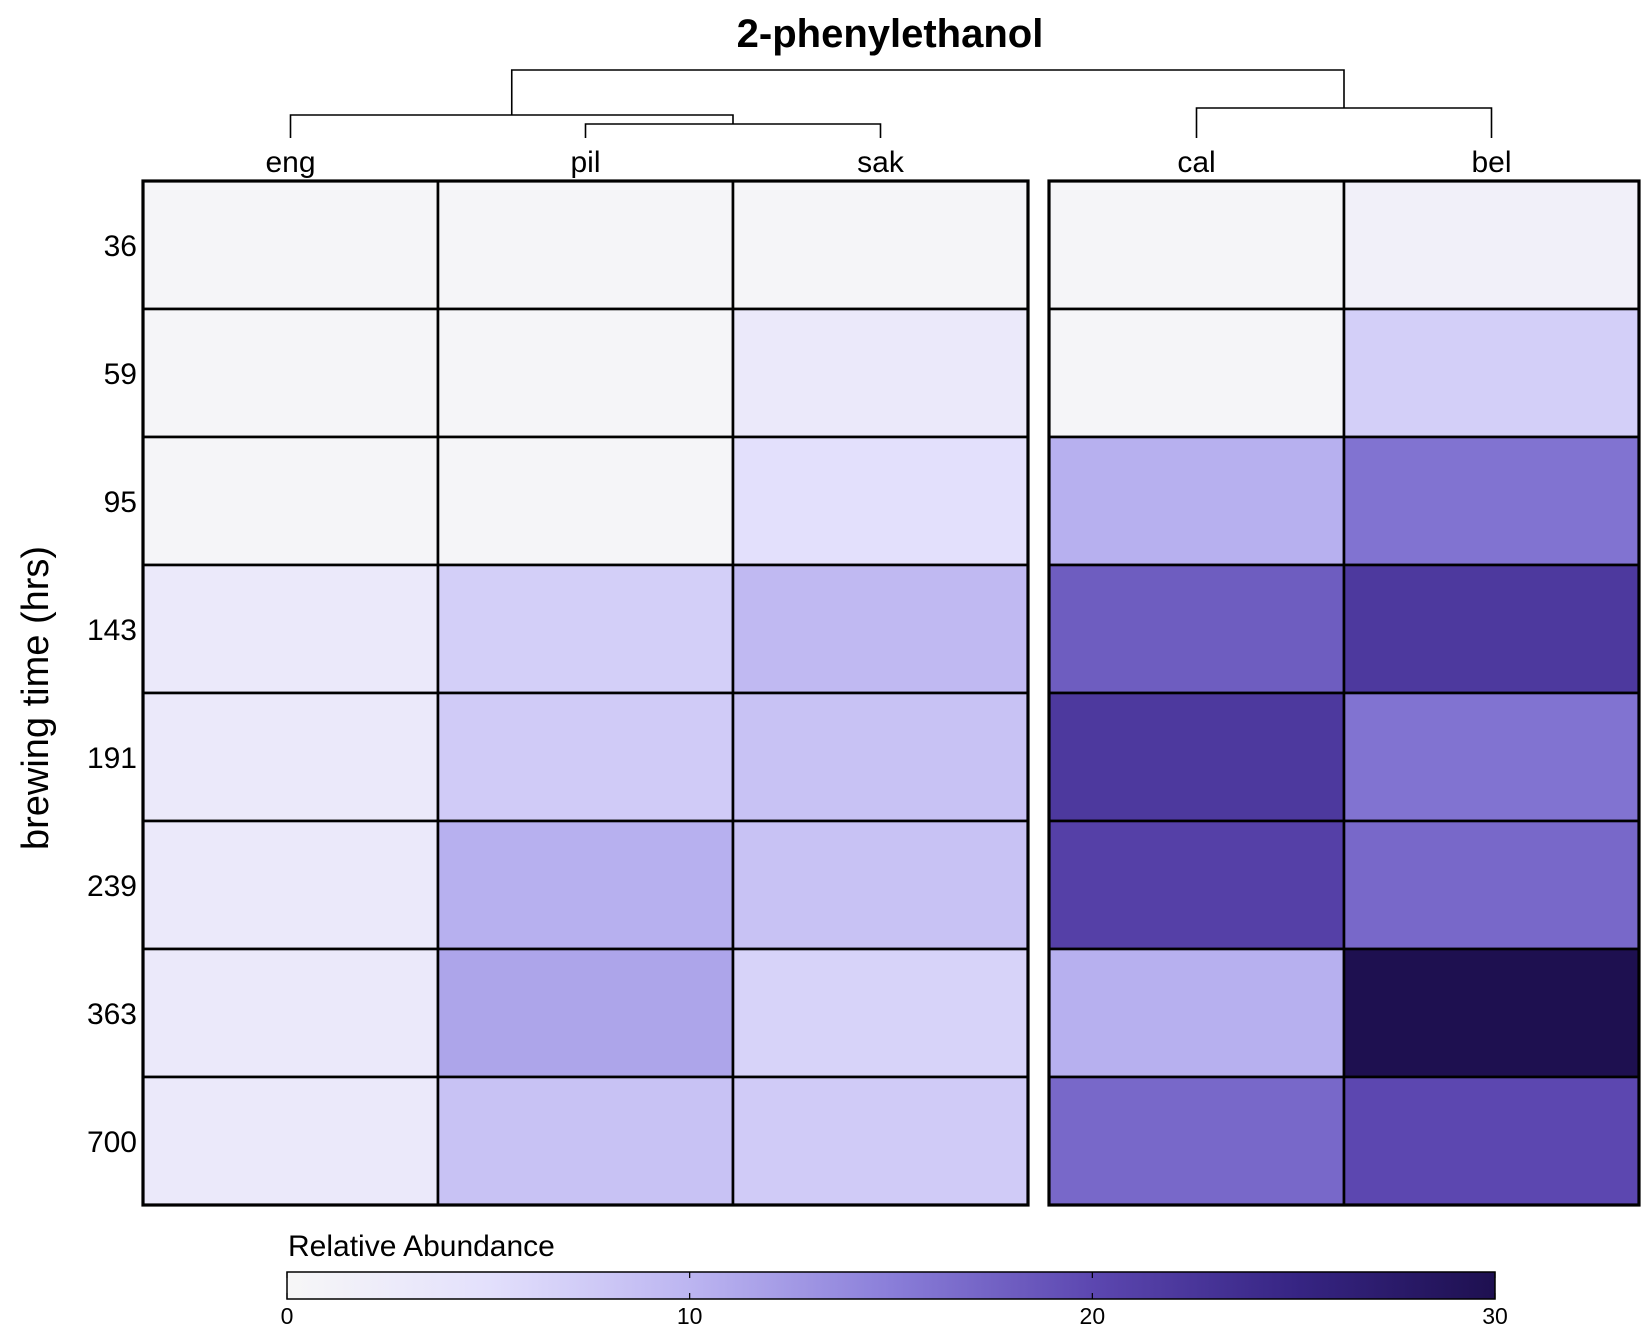 Image resolution: width=1647 pixels, height=1337 pixels. I want to click on chart-title: 2-phenylethanol, so click(890, 34).